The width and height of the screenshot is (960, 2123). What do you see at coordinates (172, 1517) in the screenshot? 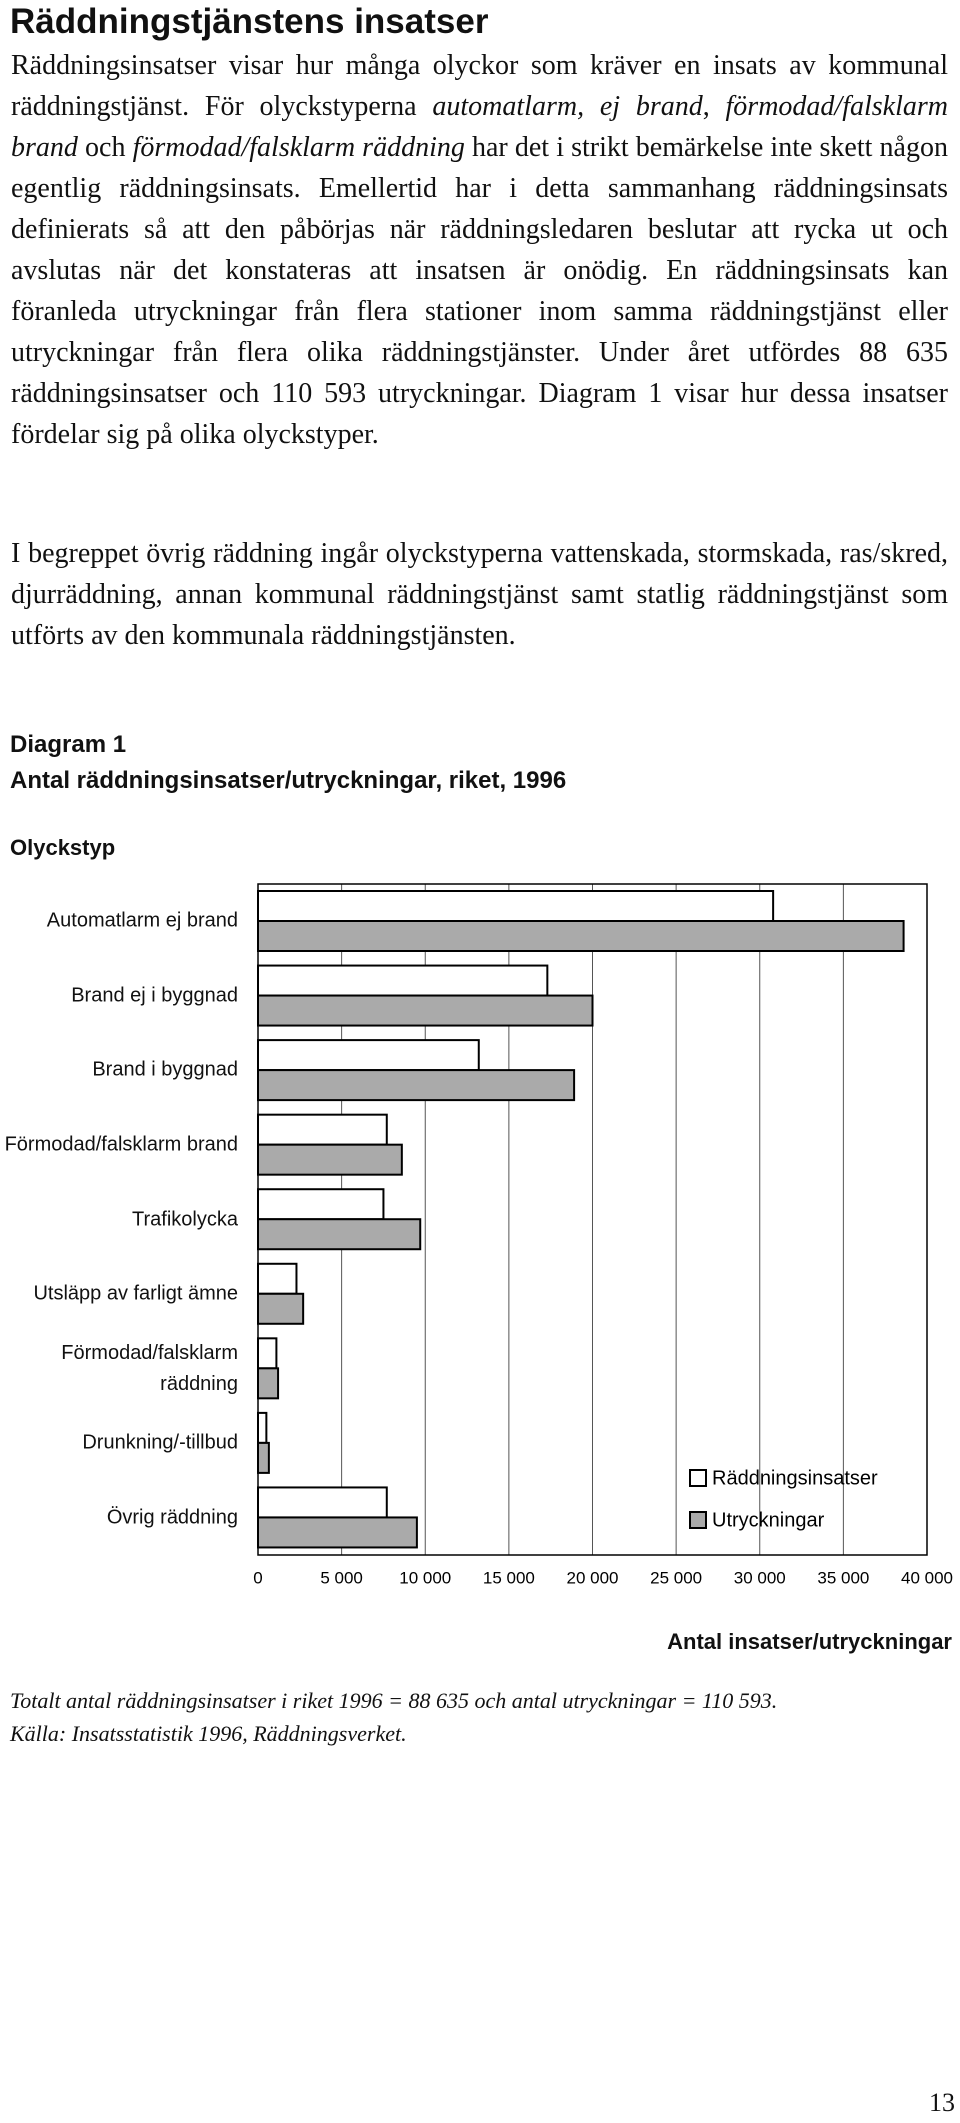
I see `category-label: Övrig räddning` at bounding box center [172, 1517].